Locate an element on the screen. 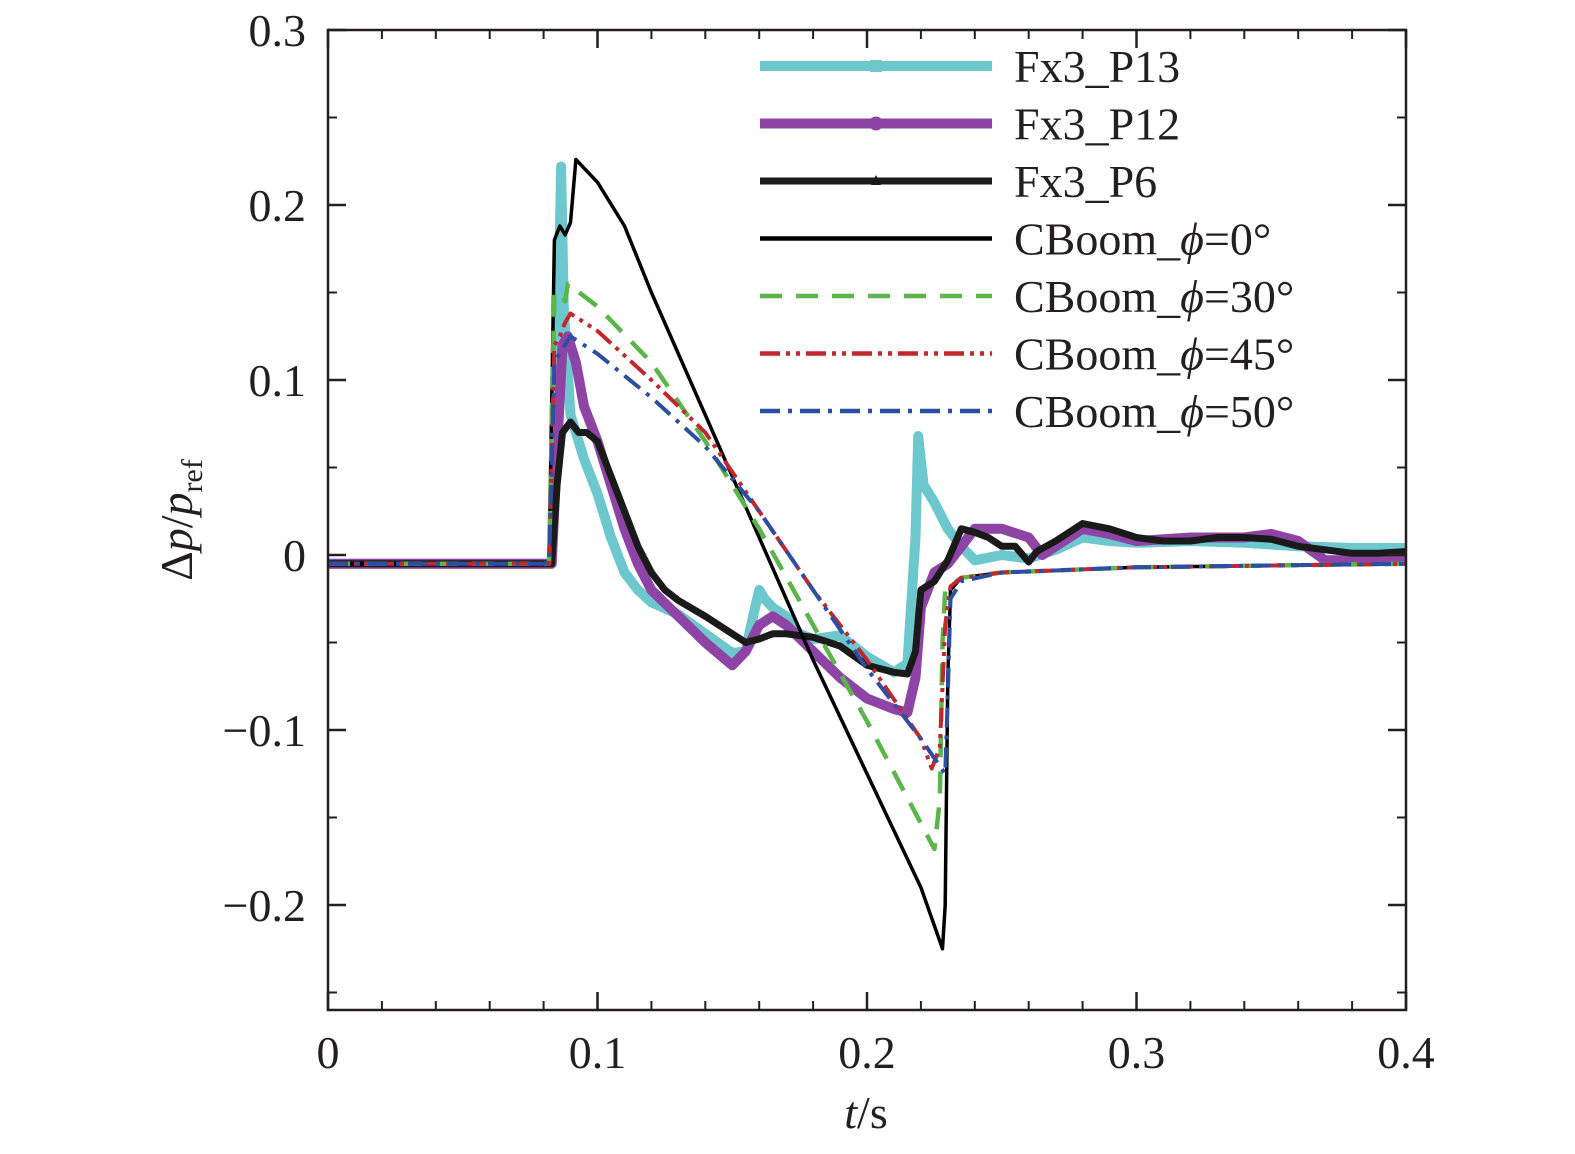 This screenshot has width=1575, height=1154. legend-marker-circle is located at coordinates (876, 123).